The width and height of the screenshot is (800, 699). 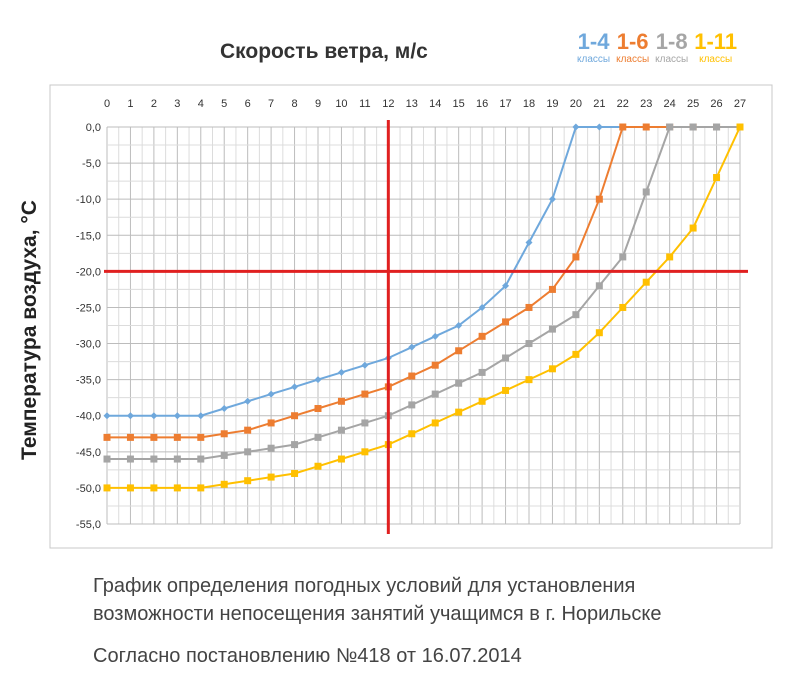 What do you see at coordinates (130, 104) in the screenshot?
I see `x-tick-label: 1` at bounding box center [130, 104].